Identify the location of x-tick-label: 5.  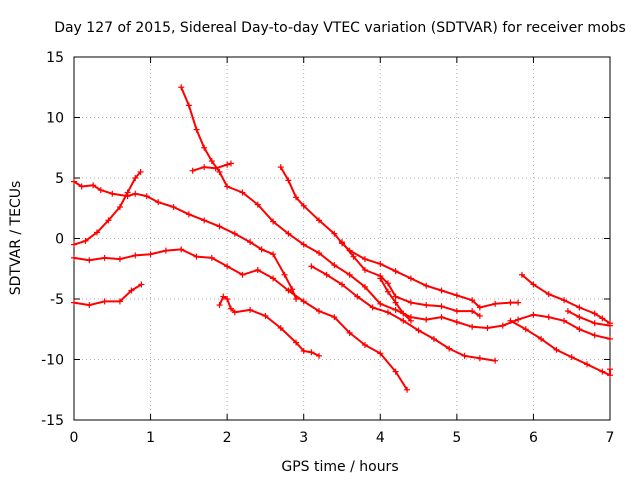
(456, 438).